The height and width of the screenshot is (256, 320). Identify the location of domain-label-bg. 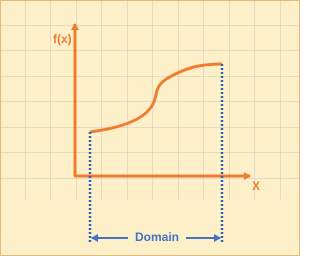
(157, 238).